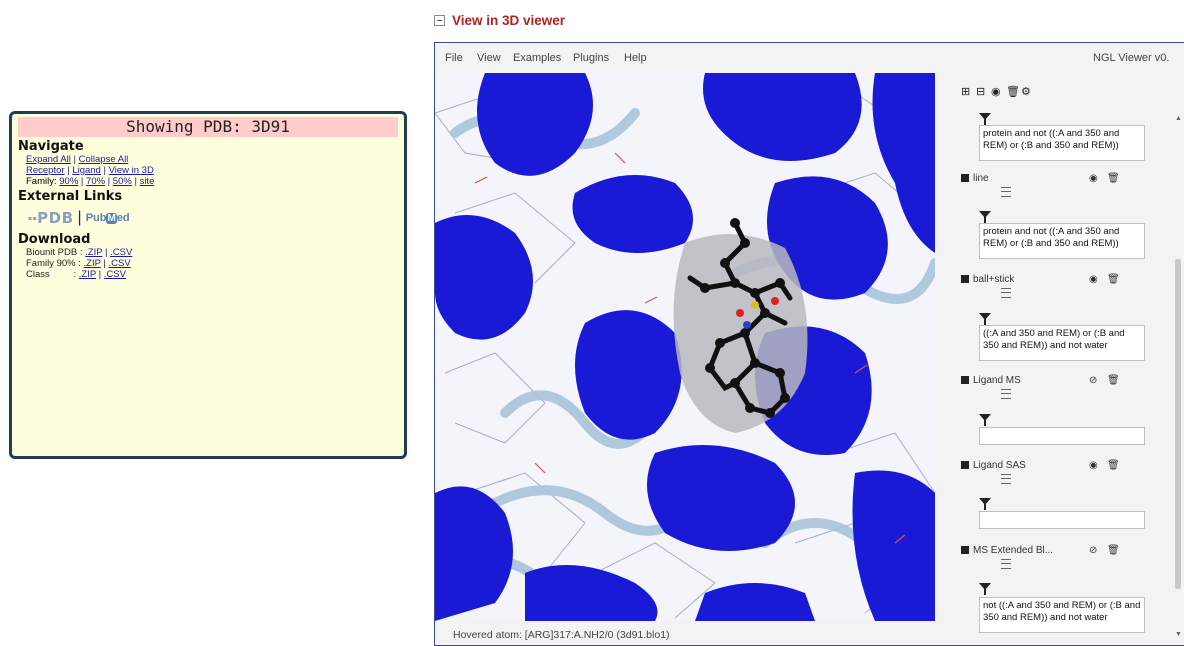 This screenshot has height=646, width=1184. What do you see at coordinates (53, 263) in the screenshot?
I see `download-label: Family 90% :` at bounding box center [53, 263].